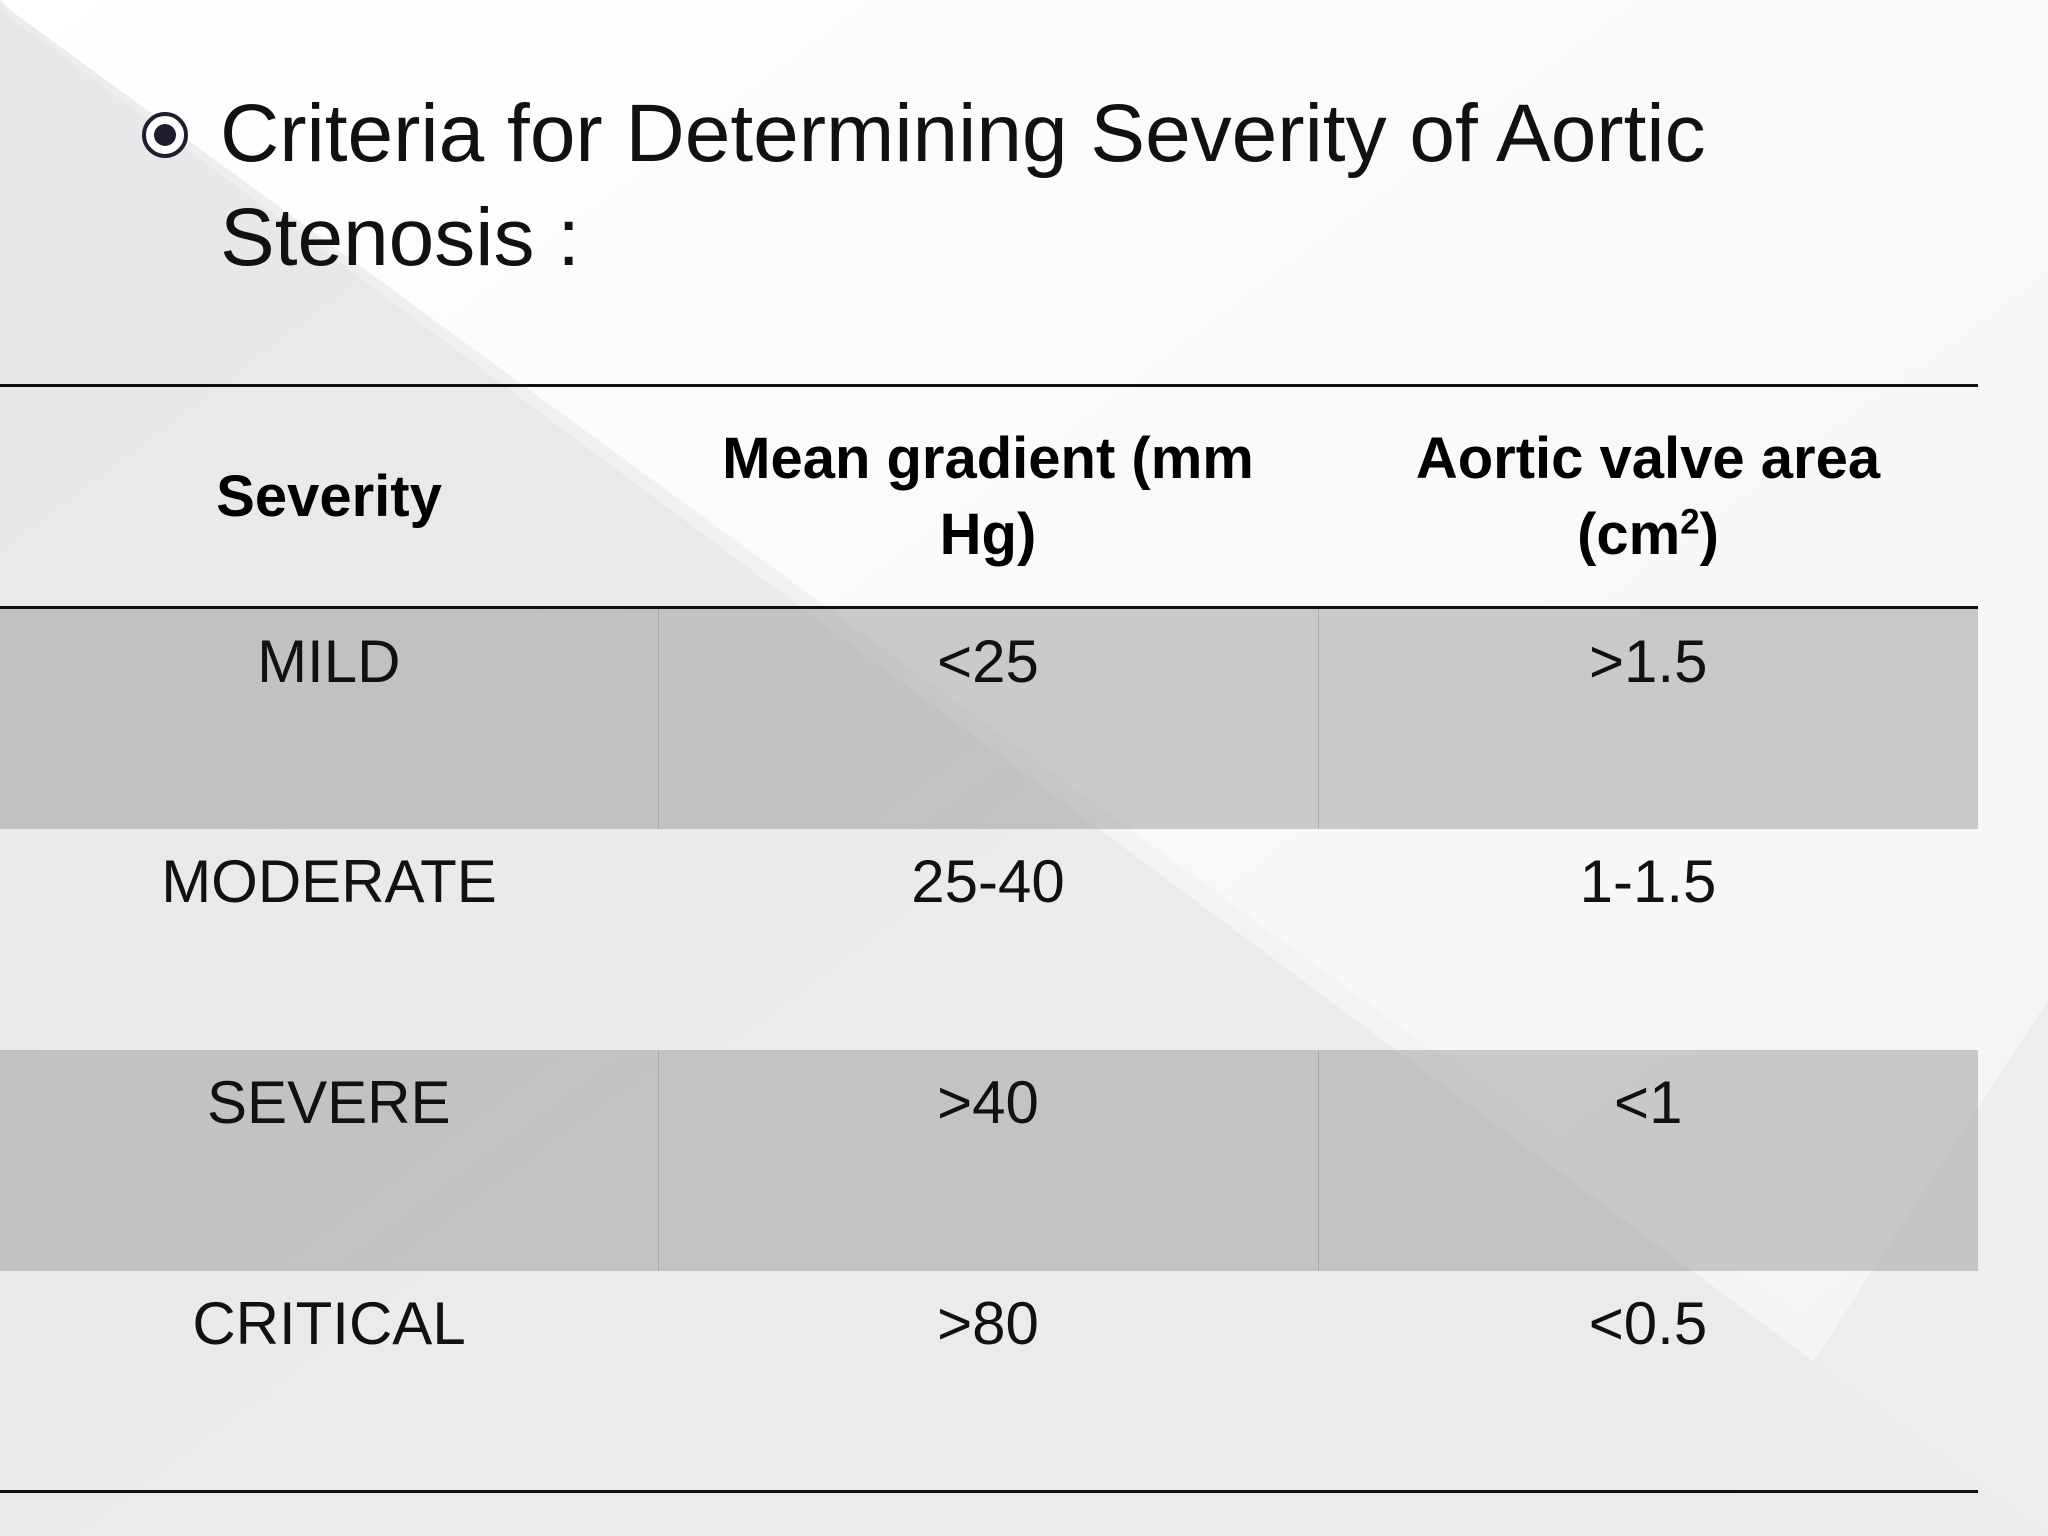  I want to click on header-mean-gradient: Mean gradient (mm Hg), so click(988, 496).